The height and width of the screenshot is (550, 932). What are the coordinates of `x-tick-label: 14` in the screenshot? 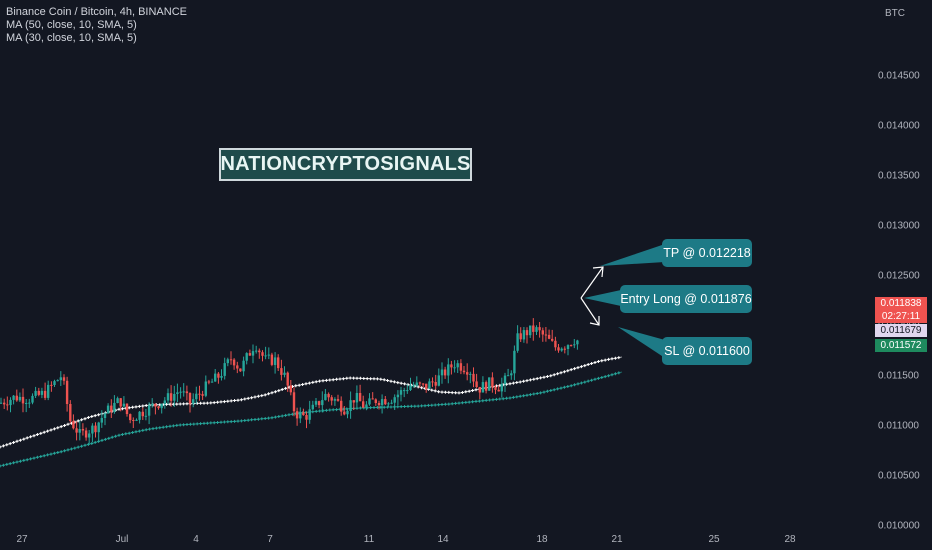 It's located at (443, 539).